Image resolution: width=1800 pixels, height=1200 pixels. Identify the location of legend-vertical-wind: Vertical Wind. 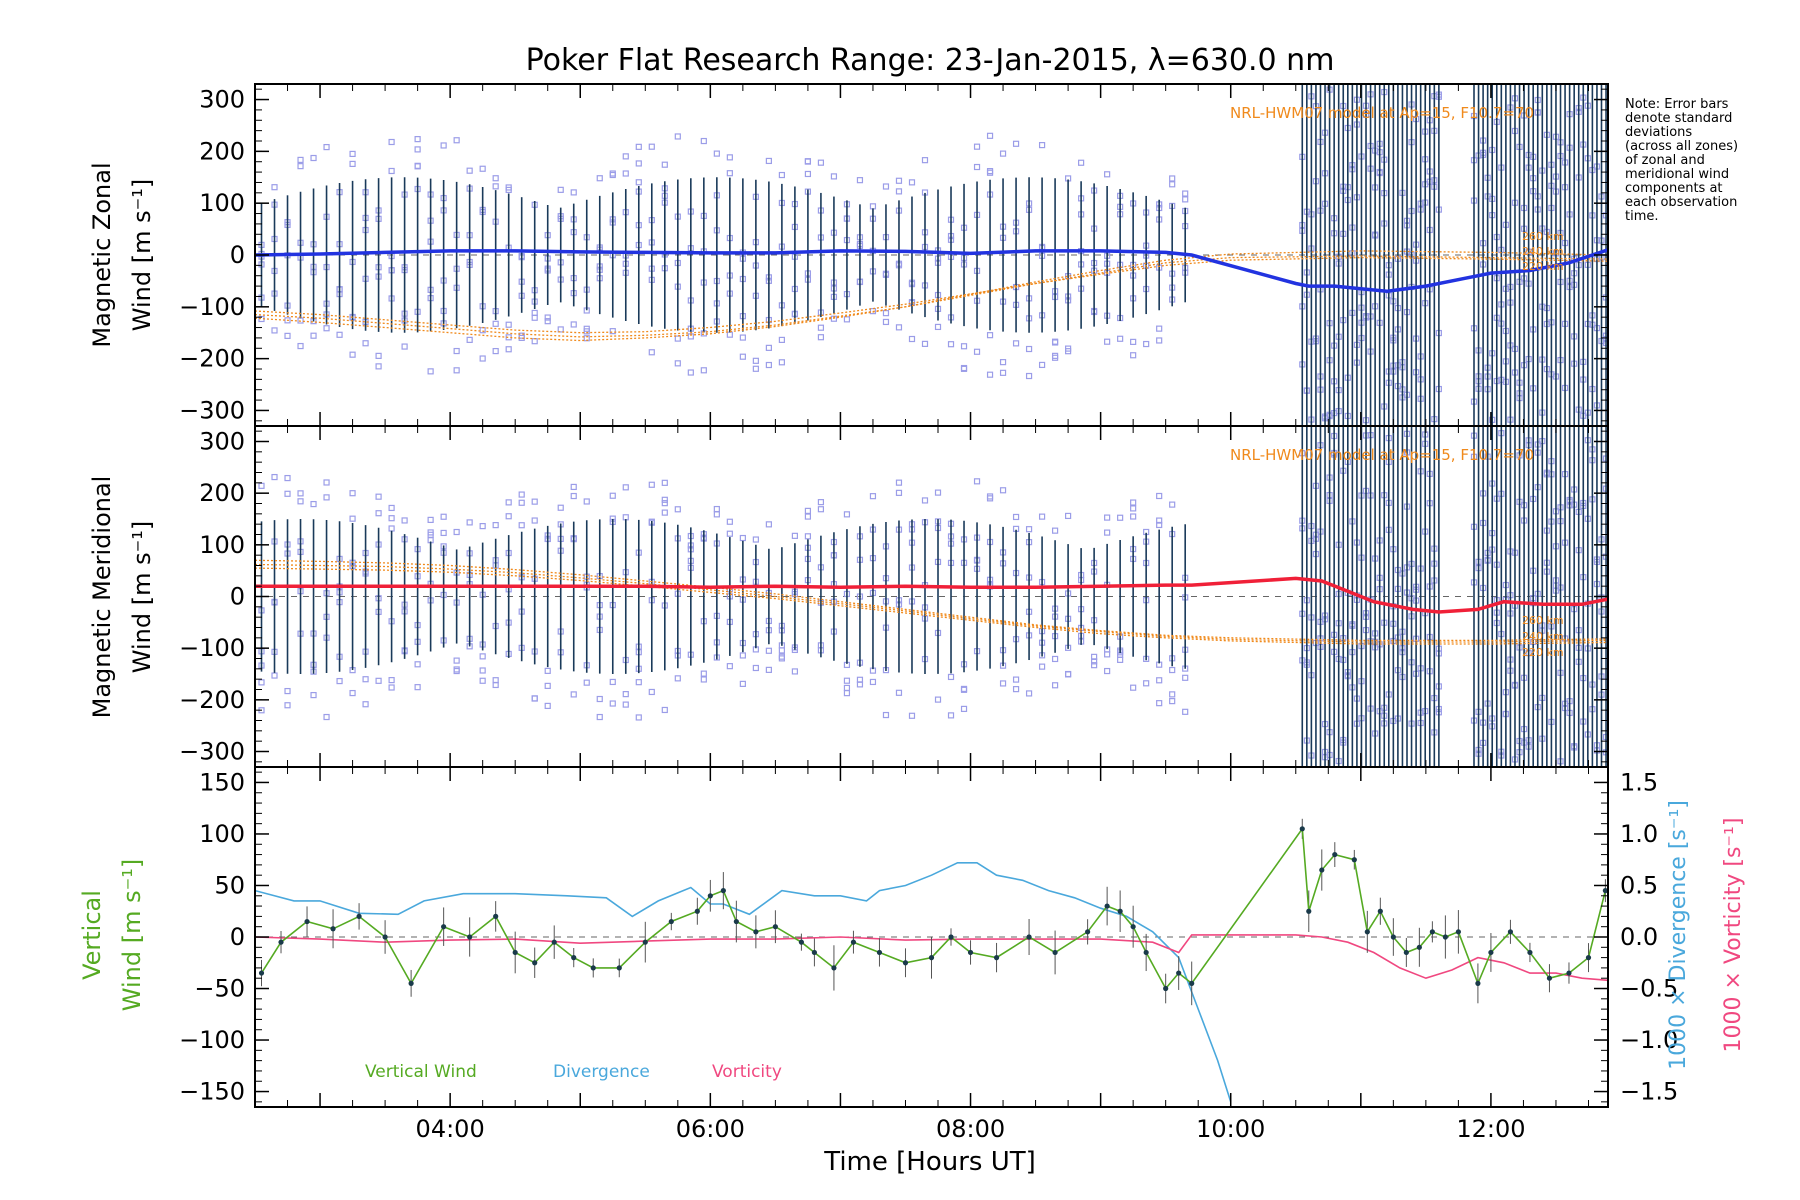
(421, 1072).